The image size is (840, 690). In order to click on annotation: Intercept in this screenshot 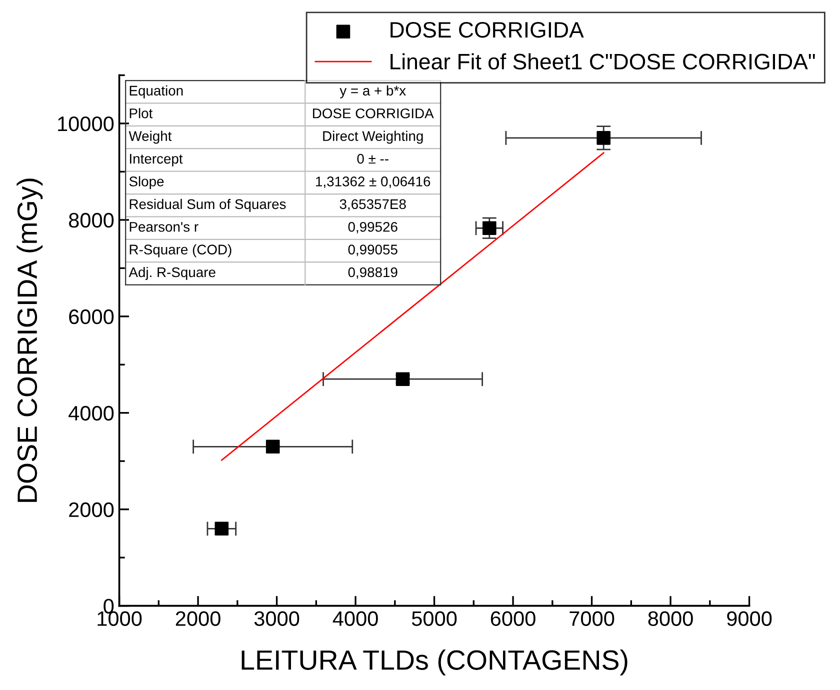, I will do `click(156, 160)`.